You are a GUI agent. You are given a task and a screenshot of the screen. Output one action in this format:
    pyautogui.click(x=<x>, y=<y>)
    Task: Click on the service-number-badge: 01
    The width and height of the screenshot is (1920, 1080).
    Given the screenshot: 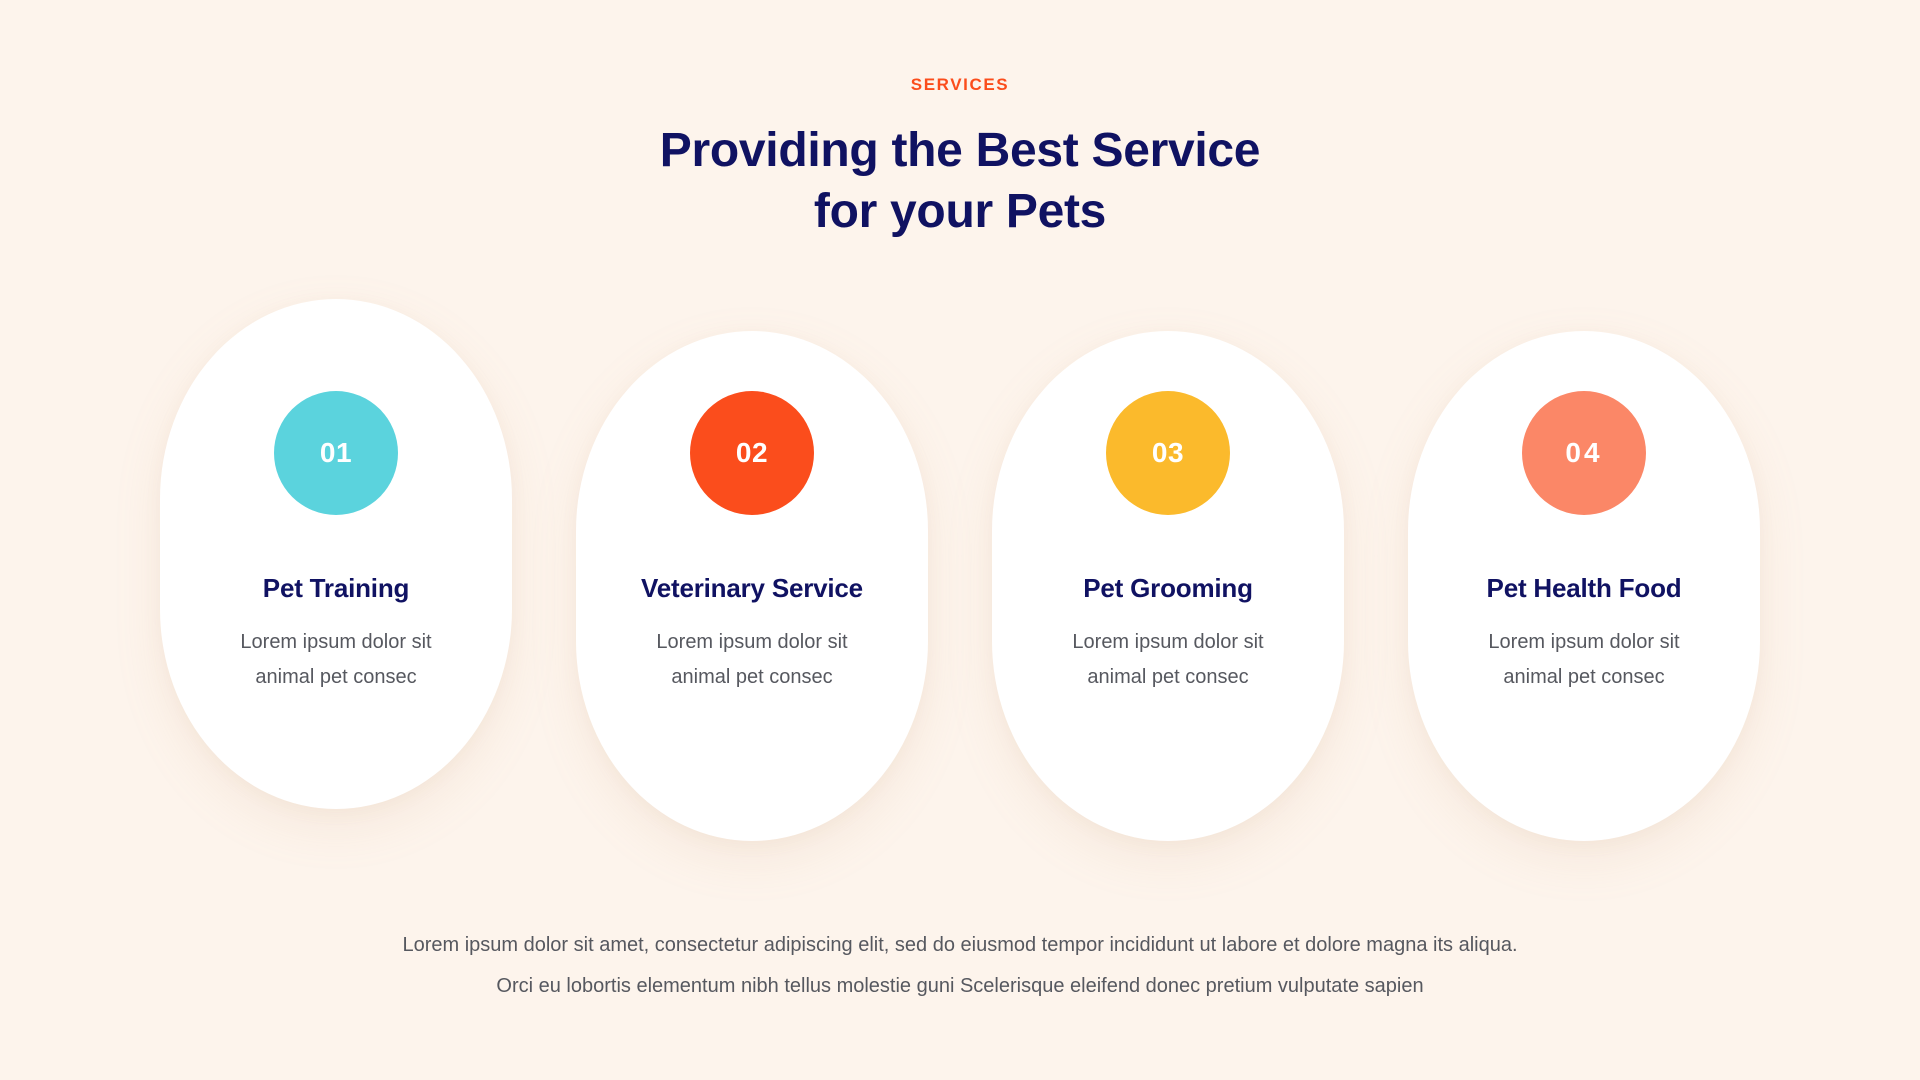 What is the action you would take?
    pyautogui.click(x=336, y=452)
    